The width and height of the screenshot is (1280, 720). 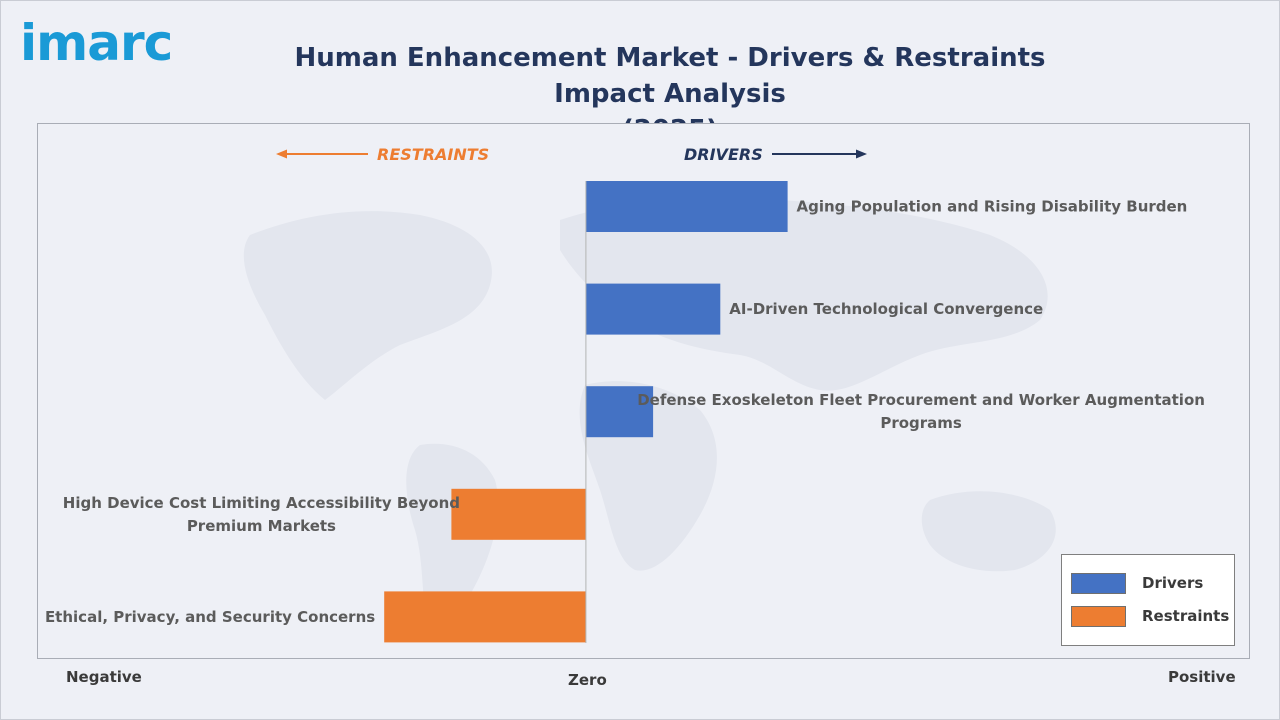 What do you see at coordinates (433, 154) in the screenshot?
I see `restraints-direction-label: RESTRAINTS` at bounding box center [433, 154].